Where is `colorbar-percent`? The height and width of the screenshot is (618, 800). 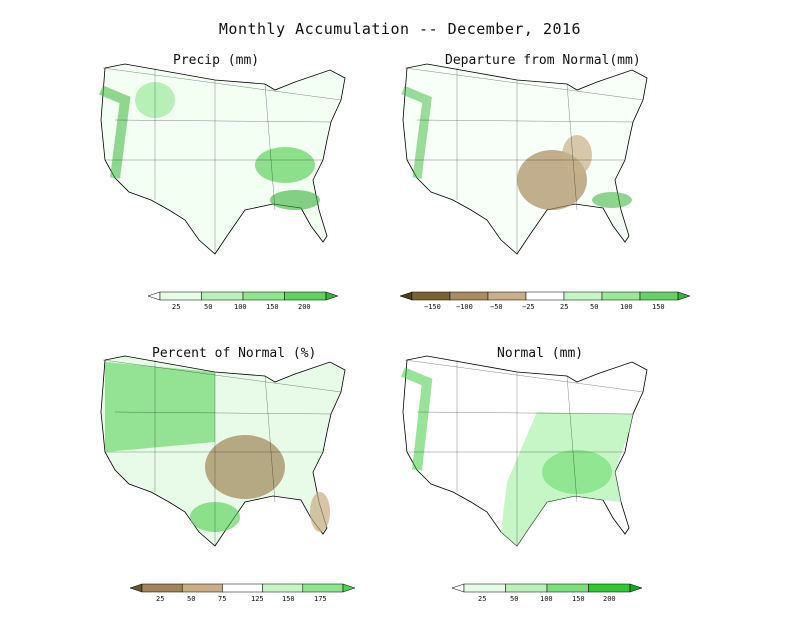
colorbar-percent is located at coordinates (242, 588).